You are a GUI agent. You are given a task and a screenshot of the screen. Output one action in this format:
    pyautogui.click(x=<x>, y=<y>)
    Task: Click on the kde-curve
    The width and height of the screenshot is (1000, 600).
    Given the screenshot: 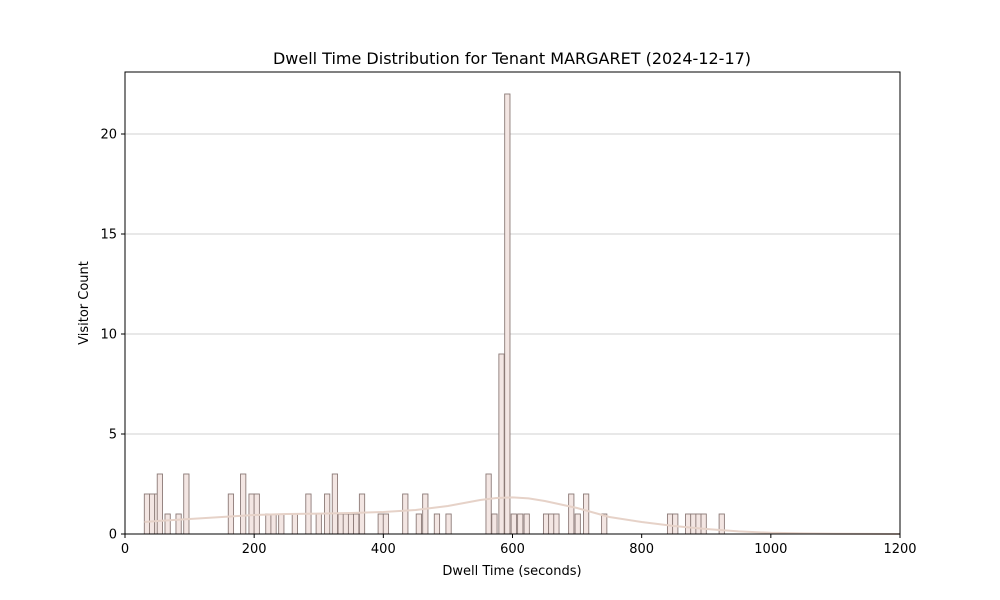 What is the action you would take?
    pyautogui.click(x=522, y=515)
    